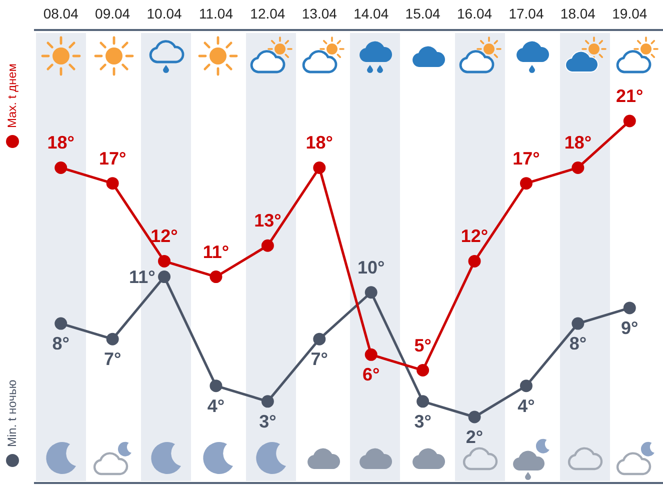 This screenshot has width=663, height=493. I want to click on x-tick-label: 18.04, so click(578, 13).